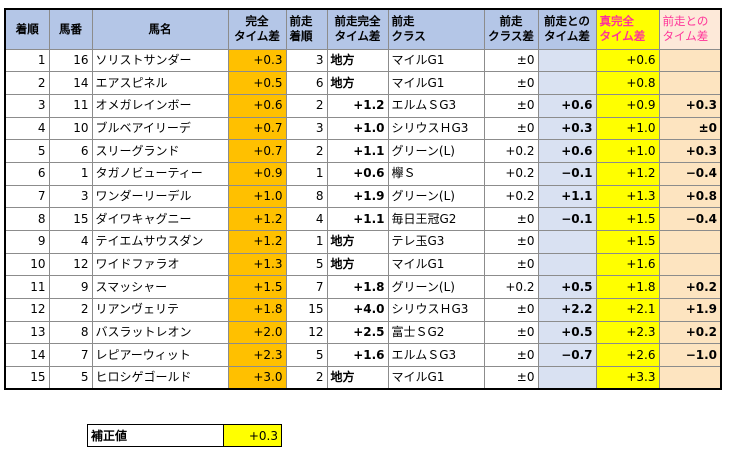  What do you see at coordinates (690, 355) in the screenshot?
I see `cell-true-diff-from-prev: −1.0` at bounding box center [690, 355].